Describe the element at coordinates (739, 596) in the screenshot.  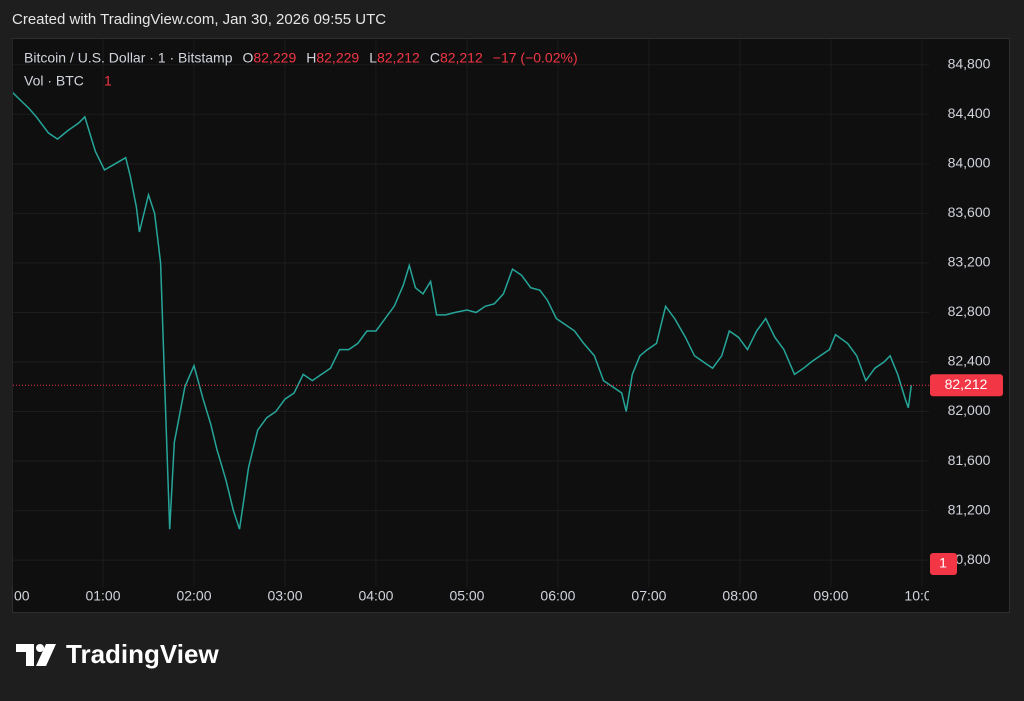
I see `x-tick-label: 08:00` at that location.